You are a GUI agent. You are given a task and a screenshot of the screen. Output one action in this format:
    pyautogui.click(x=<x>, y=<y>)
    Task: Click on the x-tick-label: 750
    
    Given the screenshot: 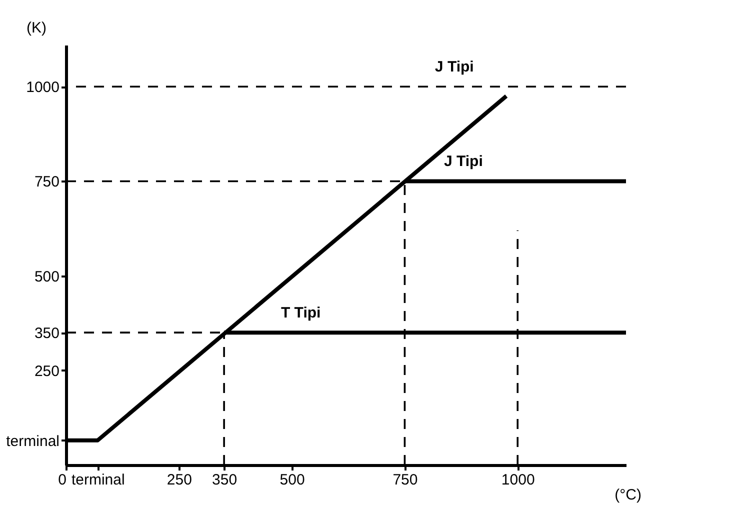 What is the action you would take?
    pyautogui.click(x=405, y=480)
    